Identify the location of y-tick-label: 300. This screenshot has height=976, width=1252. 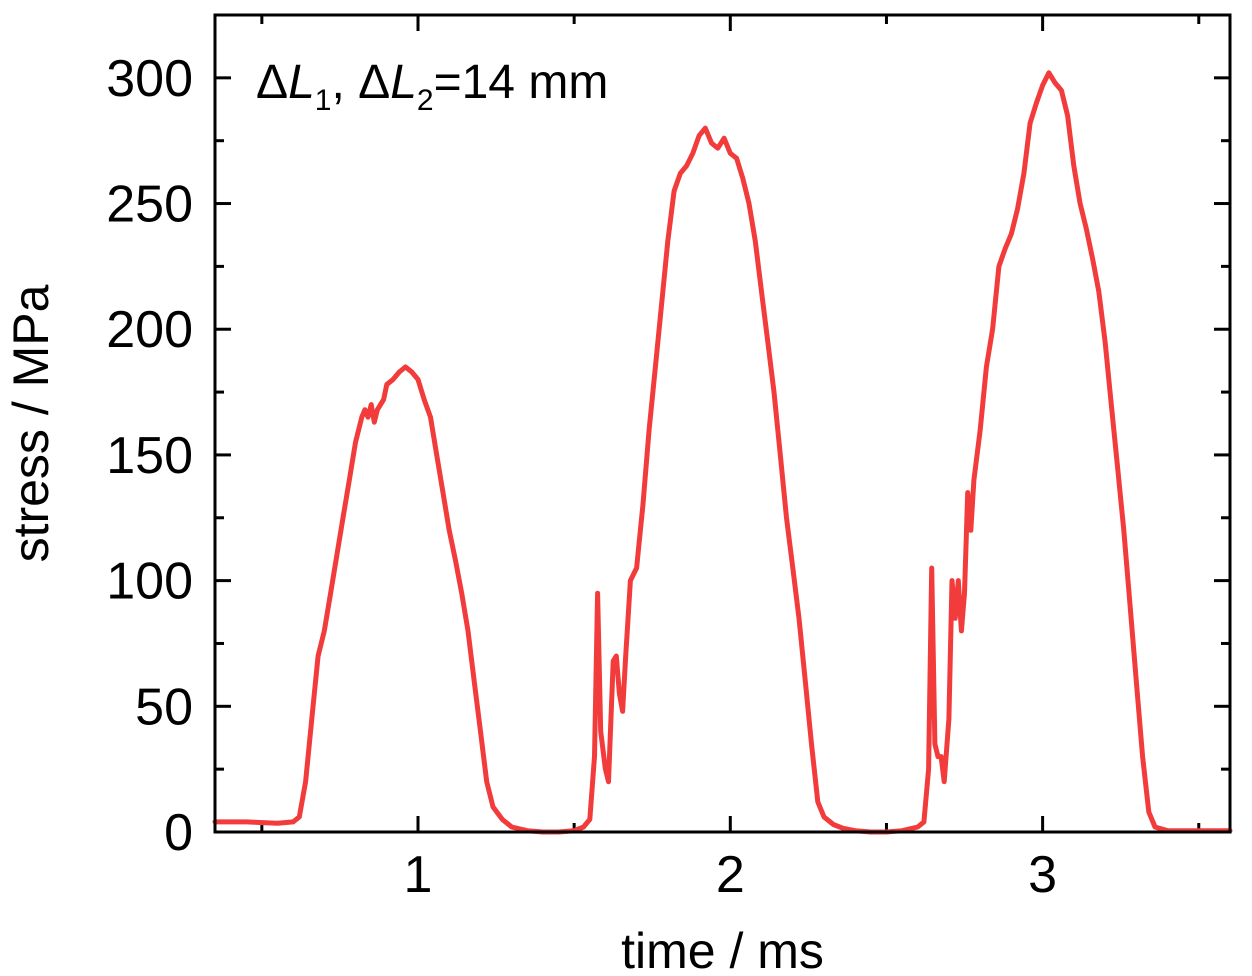
(149, 79).